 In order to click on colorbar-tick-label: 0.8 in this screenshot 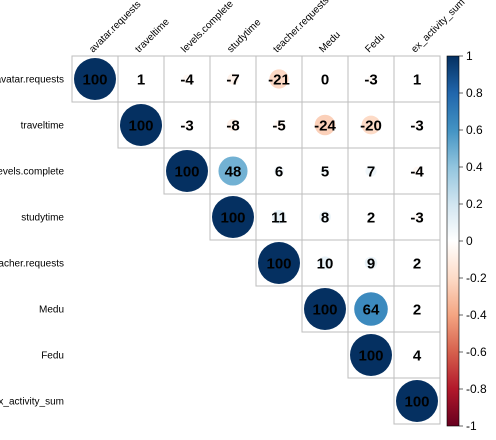, I will do `click(474, 93)`.